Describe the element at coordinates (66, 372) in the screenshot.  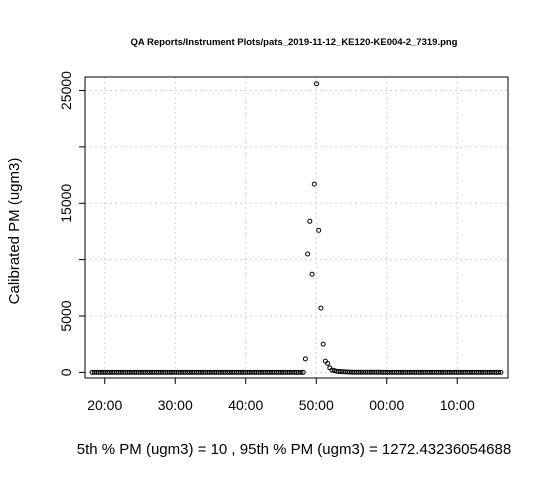
I see `y-tick-label: 0` at that location.